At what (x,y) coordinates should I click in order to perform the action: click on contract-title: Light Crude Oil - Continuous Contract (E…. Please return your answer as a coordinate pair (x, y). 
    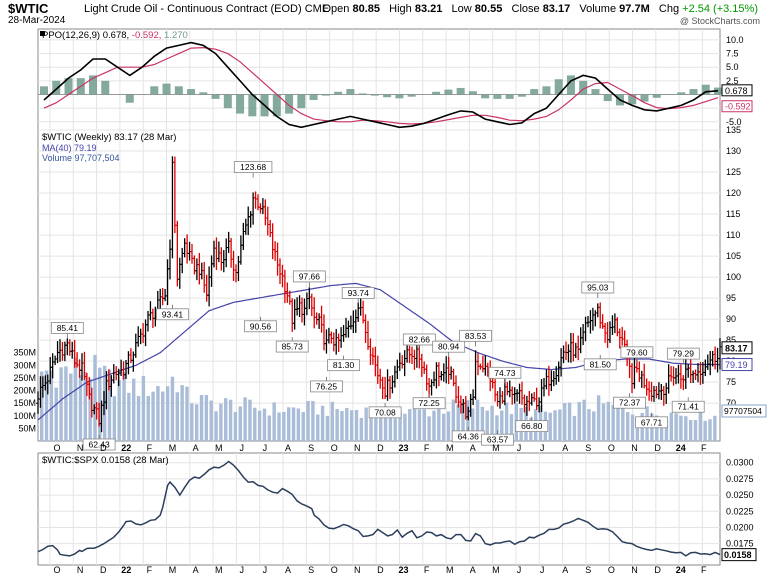
    Looking at the image, I should click on (193, 9).